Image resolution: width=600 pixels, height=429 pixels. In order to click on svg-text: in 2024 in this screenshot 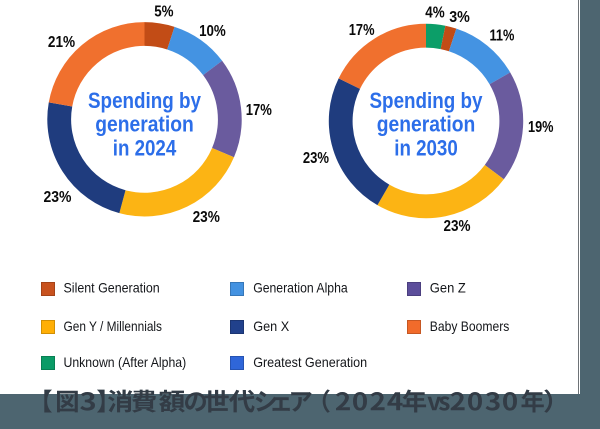, I will do `click(145, 147)`.